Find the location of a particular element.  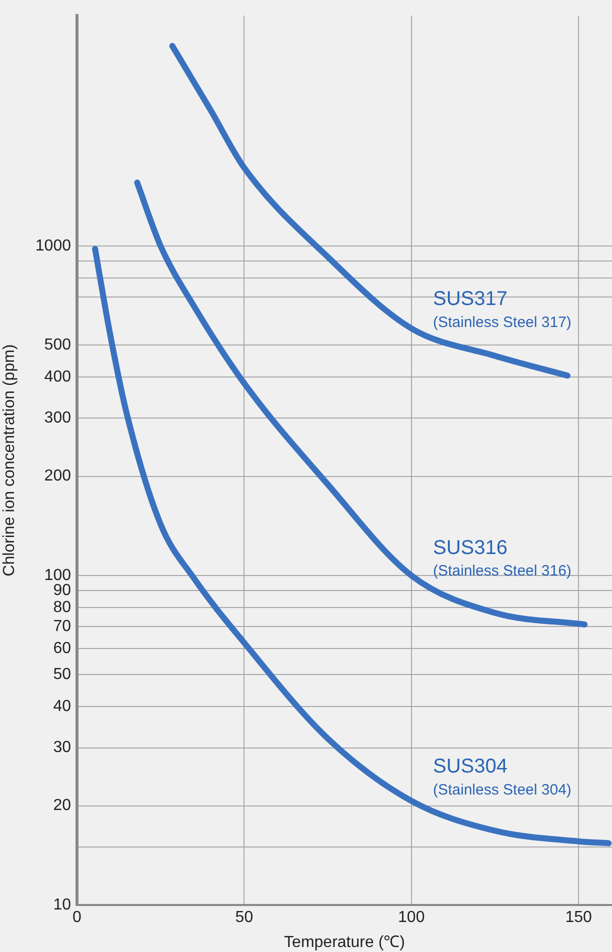

y-tick-label: 100 is located at coordinates (58, 575).